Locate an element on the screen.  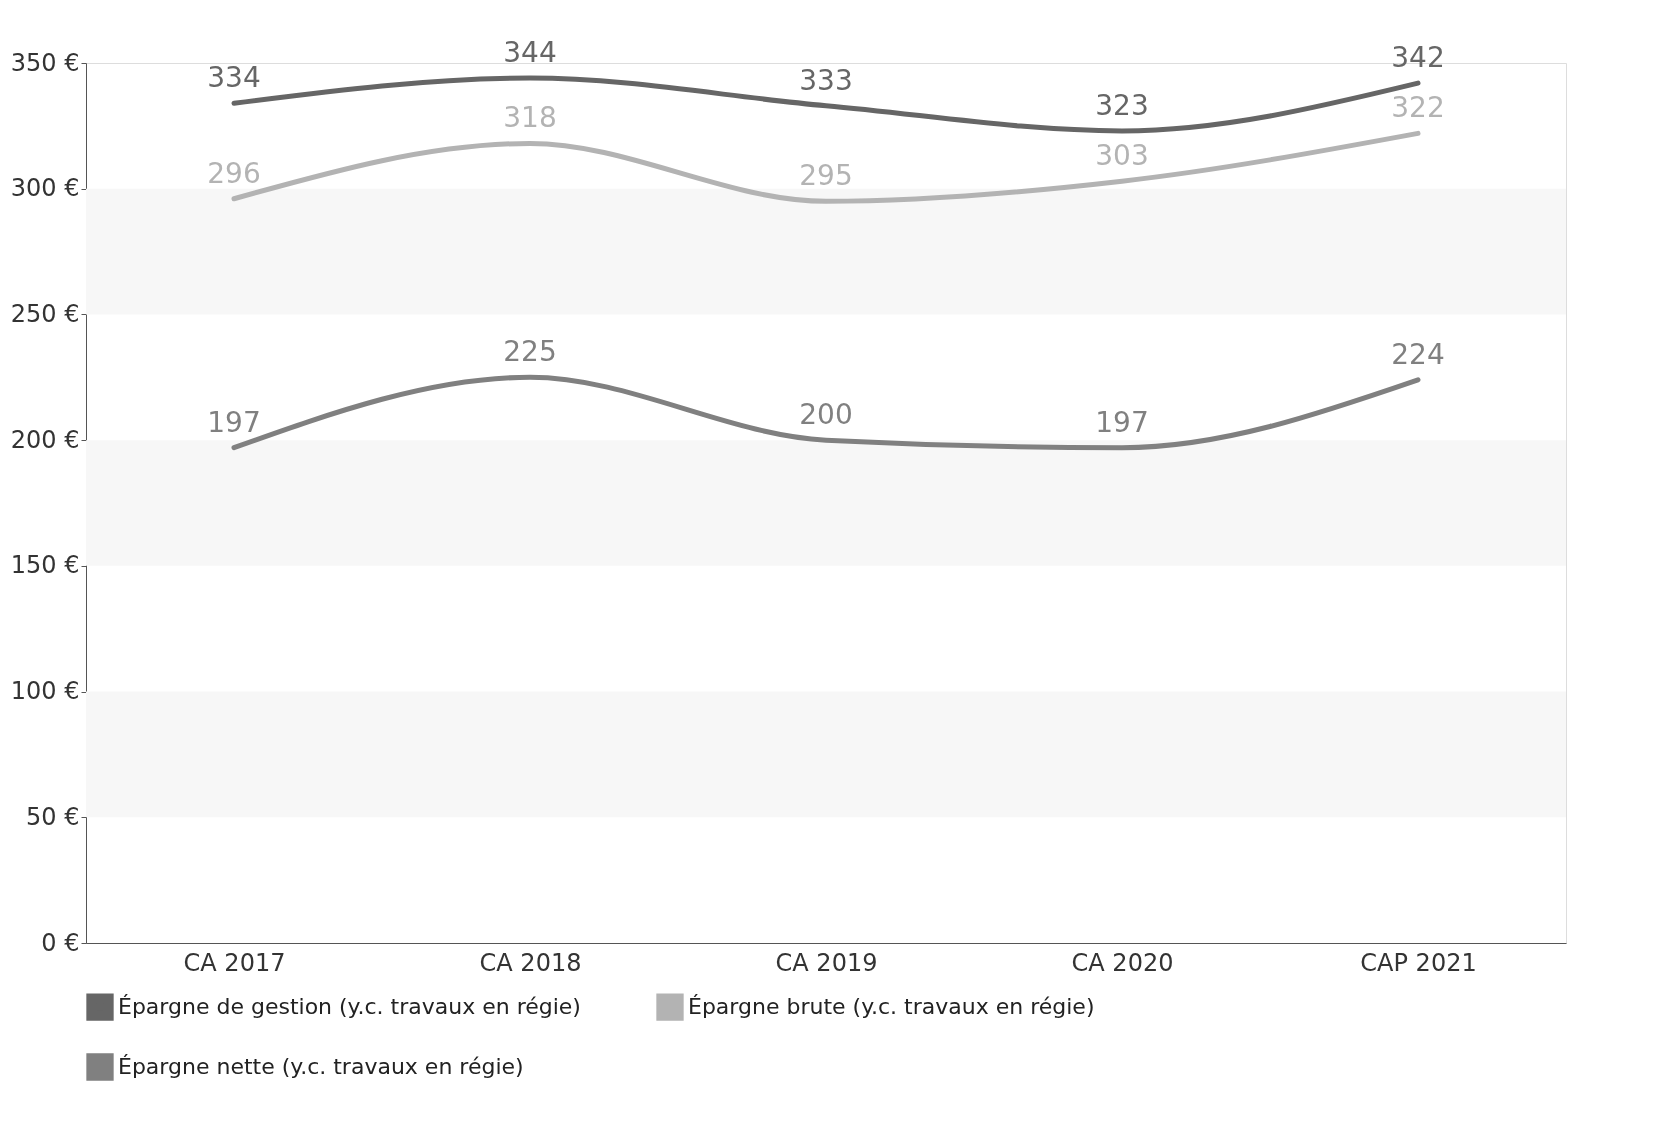
data-label: 333 is located at coordinates (826, 80).